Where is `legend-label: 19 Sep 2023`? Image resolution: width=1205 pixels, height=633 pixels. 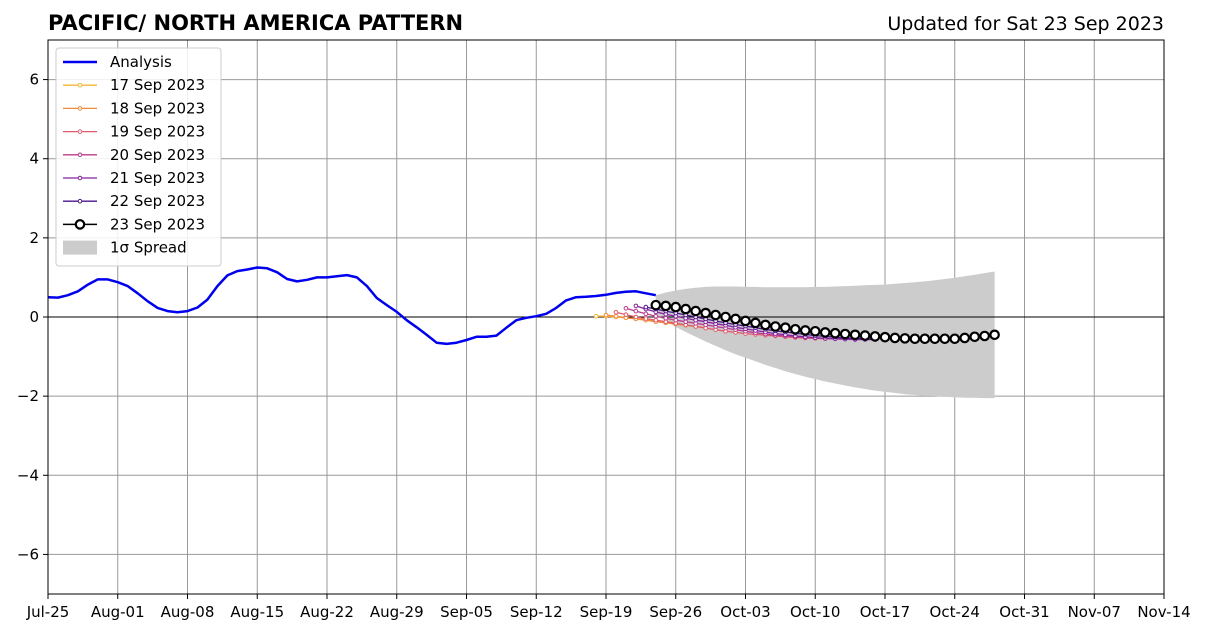
legend-label: 19 Sep 2023 is located at coordinates (157, 132).